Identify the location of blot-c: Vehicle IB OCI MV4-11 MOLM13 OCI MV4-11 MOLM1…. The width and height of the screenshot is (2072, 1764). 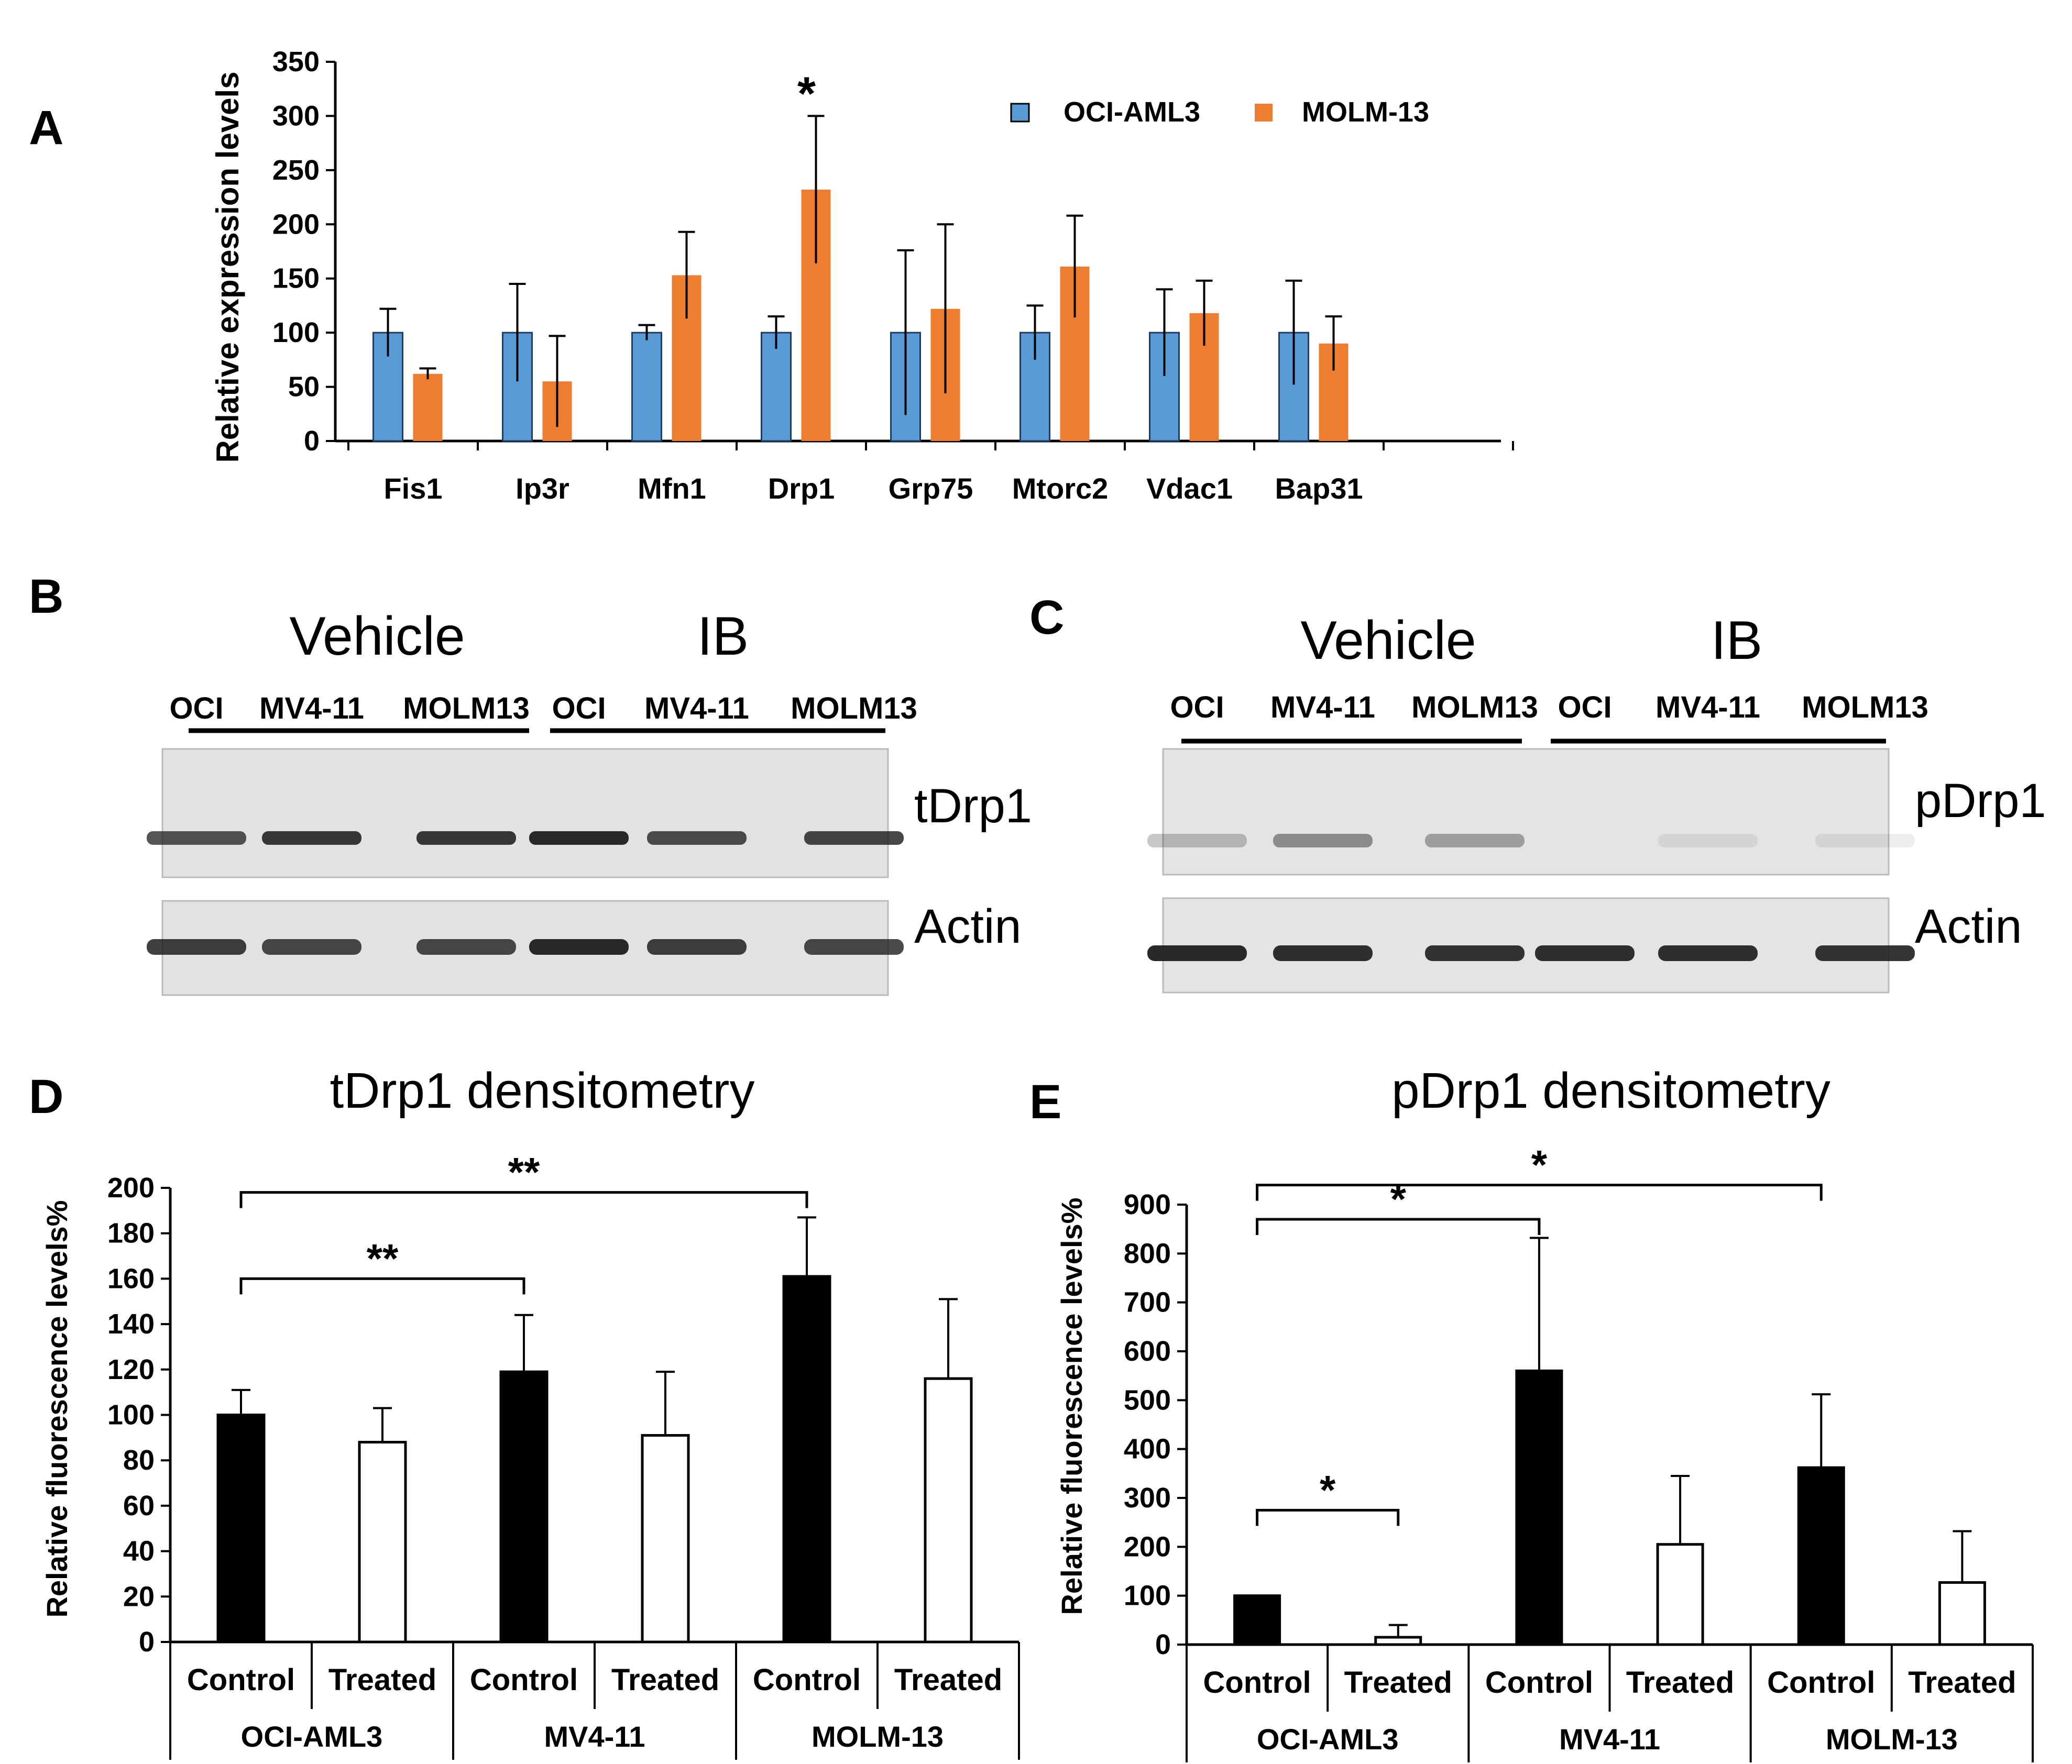
(1596, 802).